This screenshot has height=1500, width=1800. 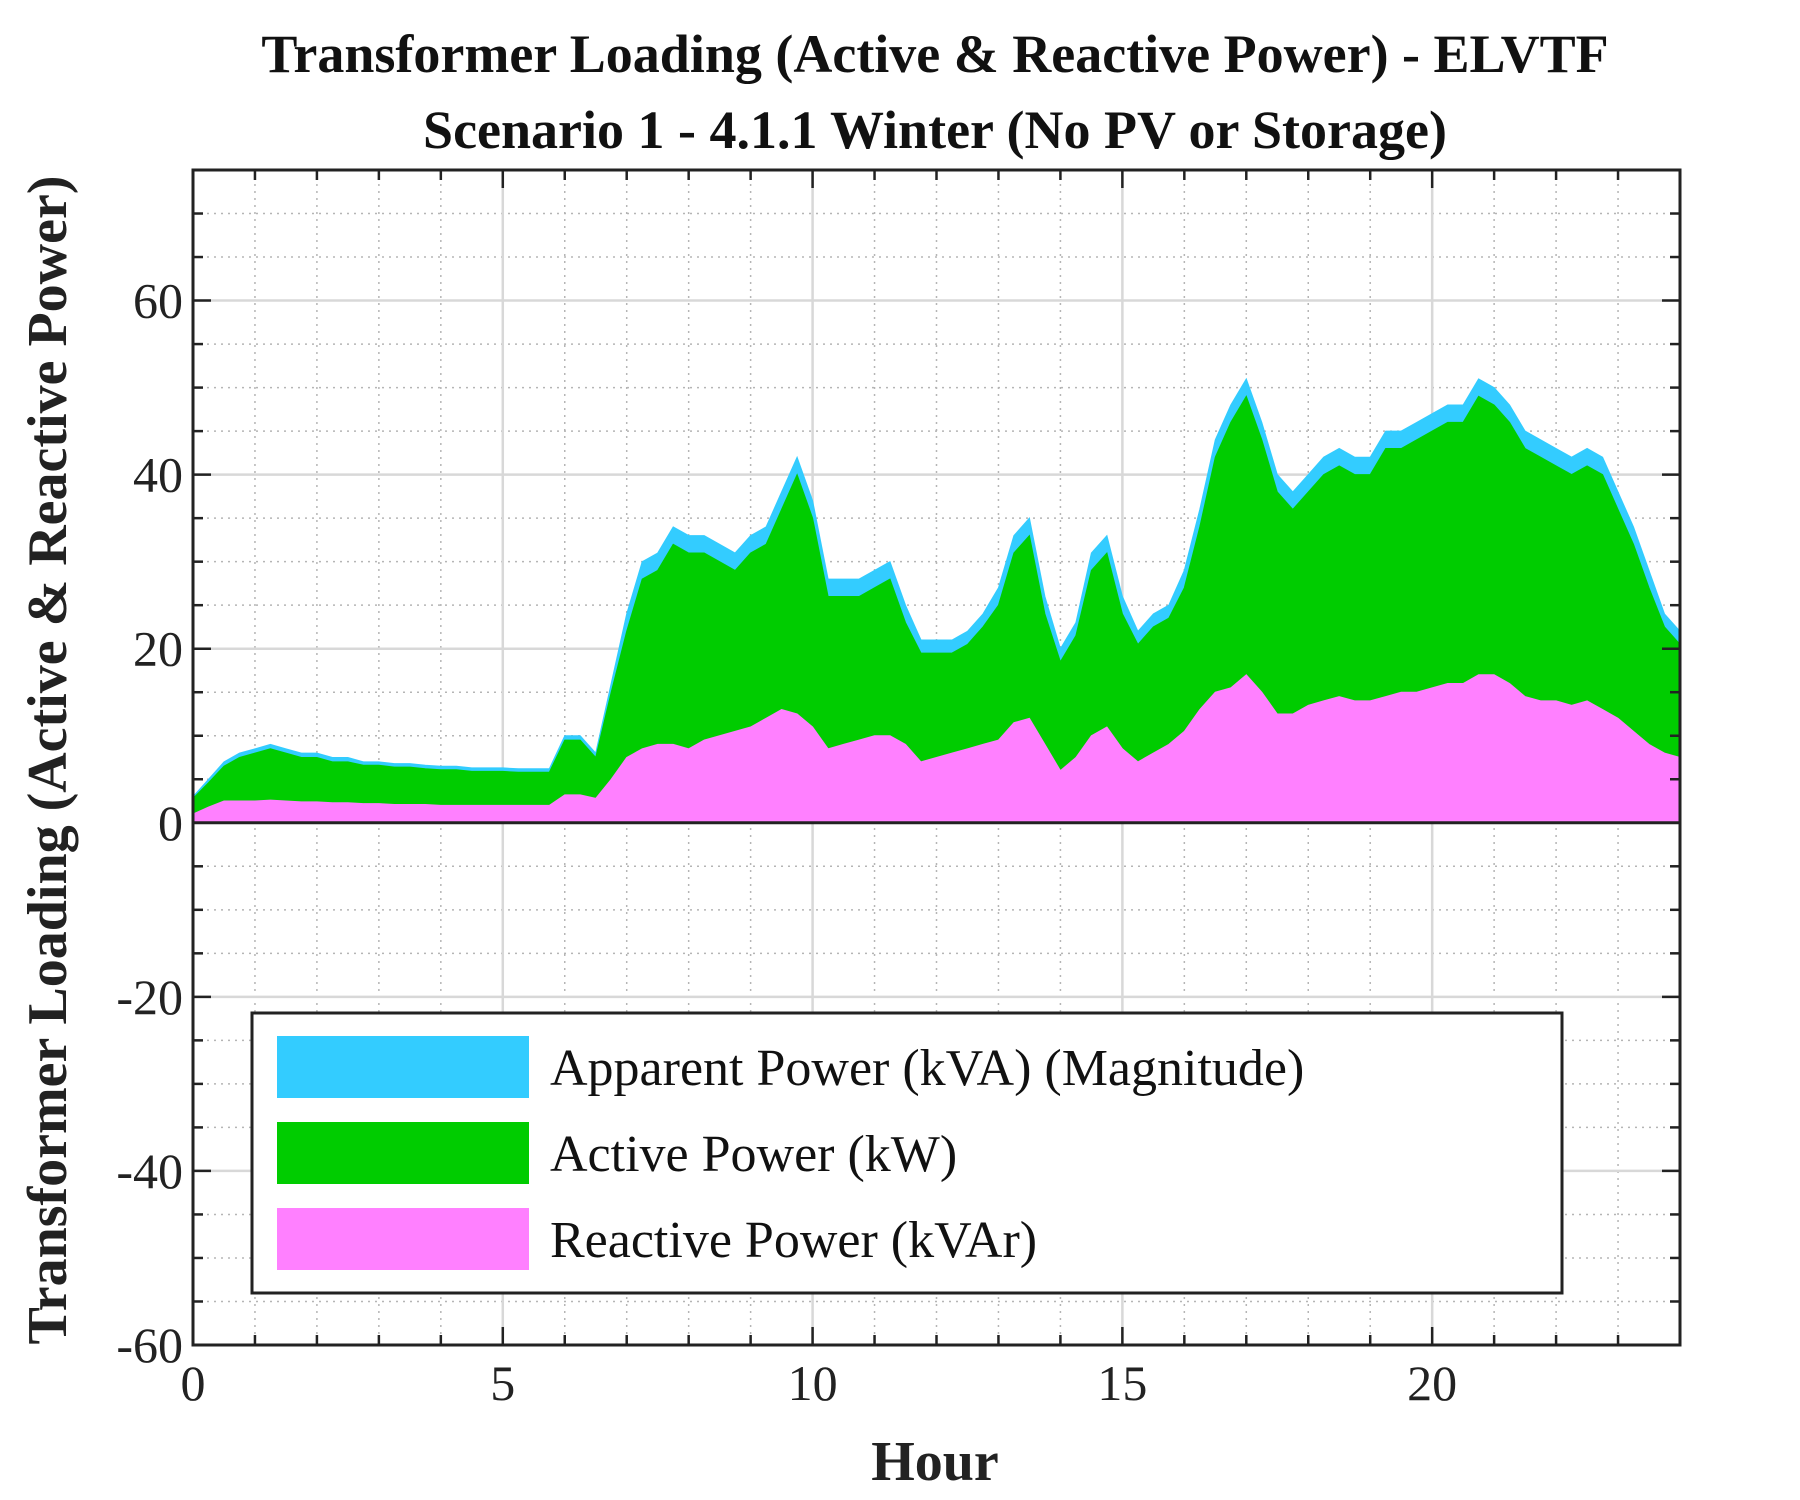 I want to click on y-tick-label: -60, so click(x=149, y=1345).